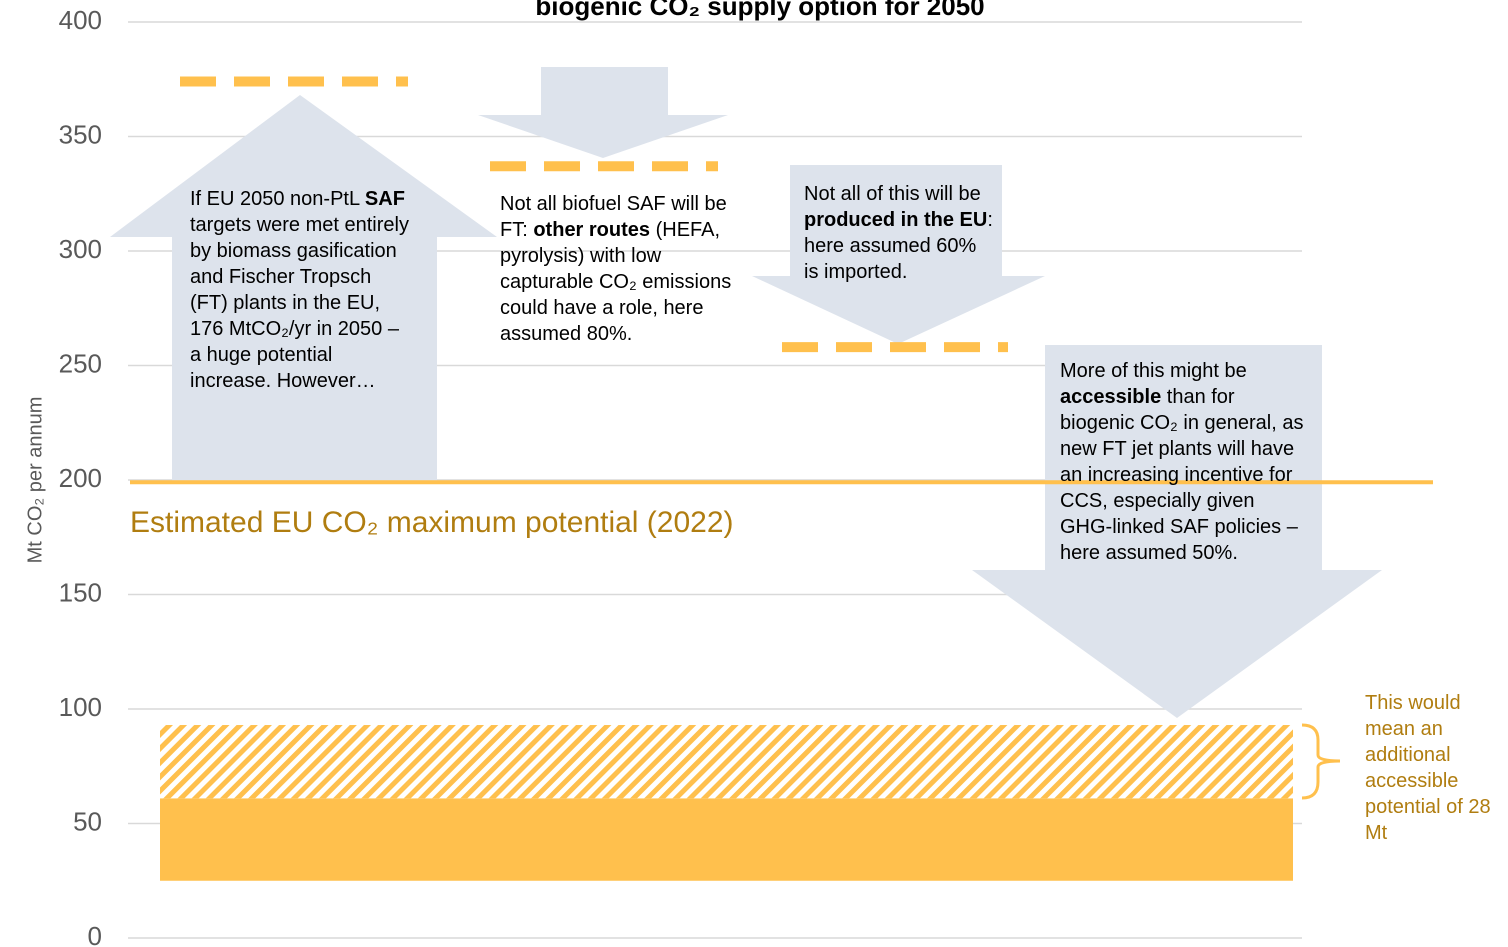 The height and width of the screenshot is (947, 1508). I want to click on y-tick-label: 50, so click(87, 821).